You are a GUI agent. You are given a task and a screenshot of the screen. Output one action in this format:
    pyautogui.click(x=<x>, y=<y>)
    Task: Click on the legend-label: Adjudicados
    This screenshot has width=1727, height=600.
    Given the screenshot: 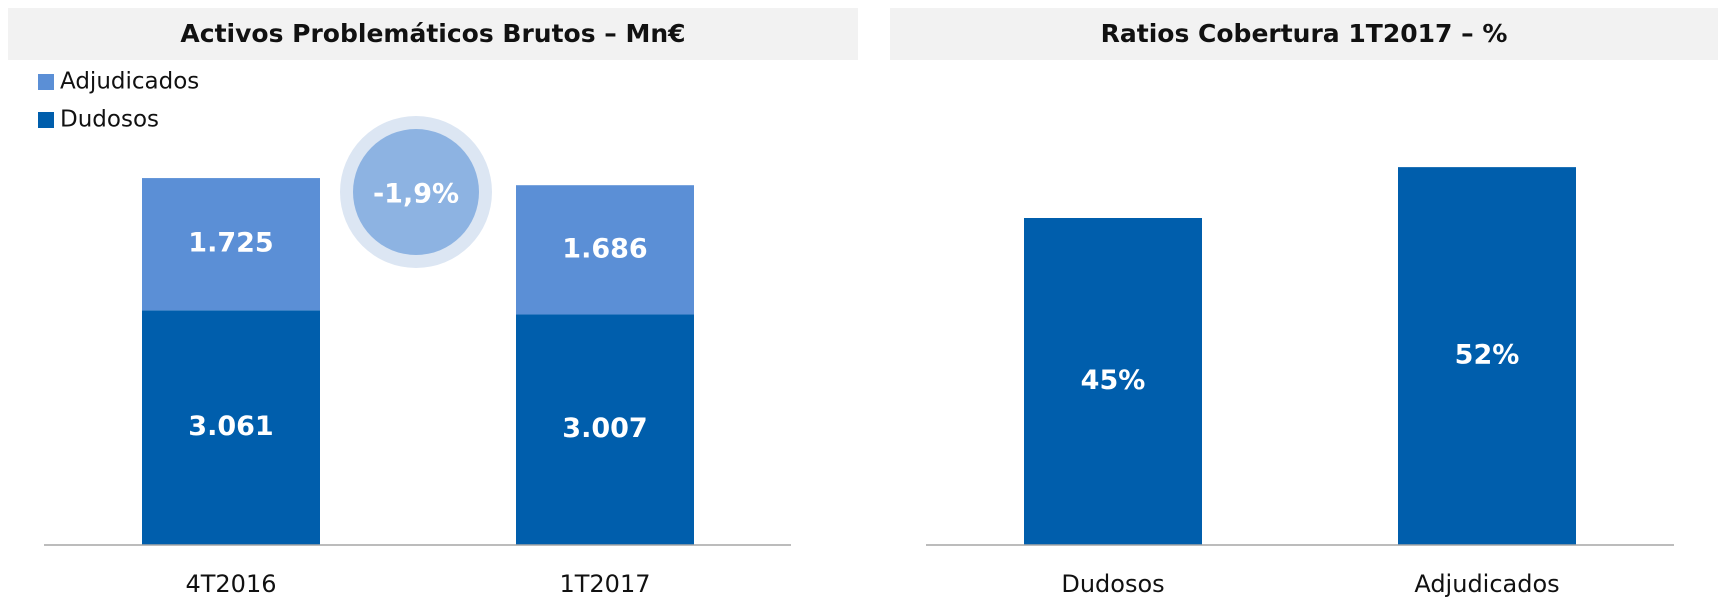 What is the action you would take?
    pyautogui.click(x=129, y=82)
    